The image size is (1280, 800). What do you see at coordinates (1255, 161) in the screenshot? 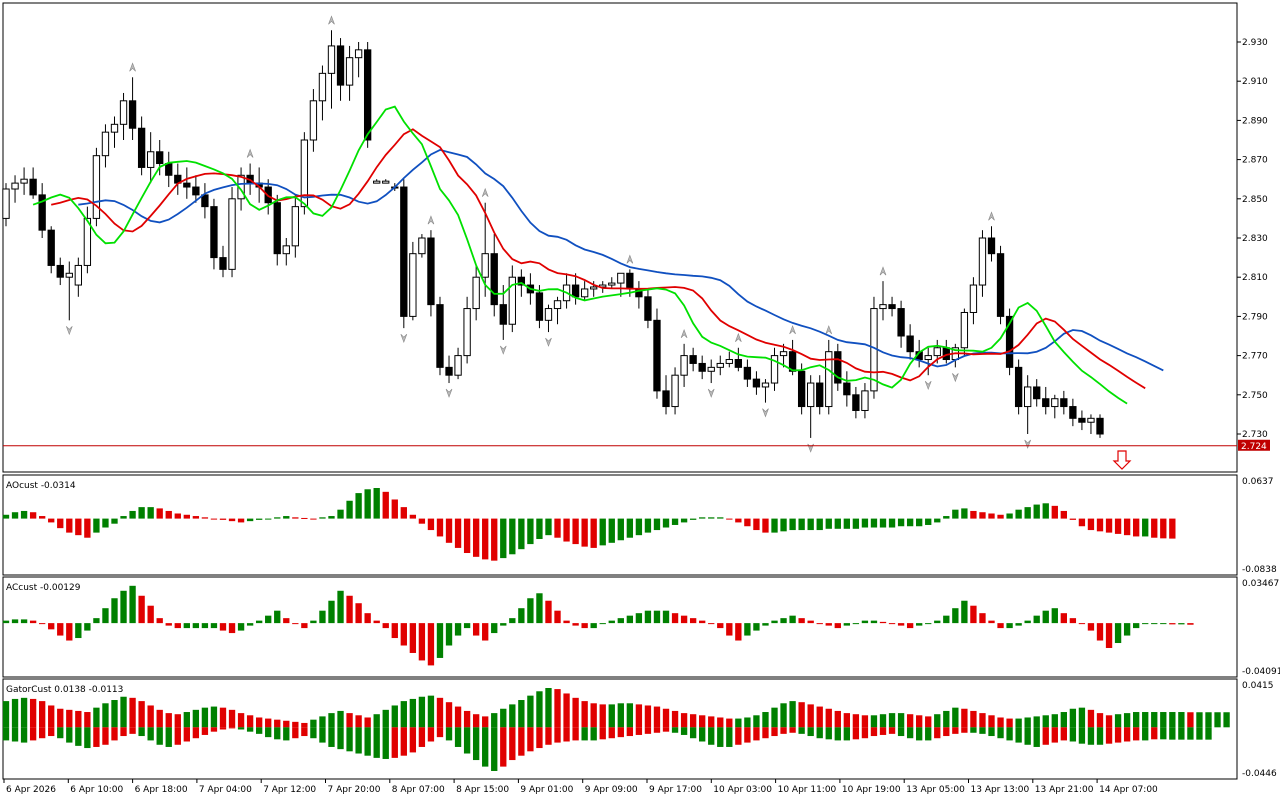
I see `price-tick-label: 2.870` at bounding box center [1255, 161].